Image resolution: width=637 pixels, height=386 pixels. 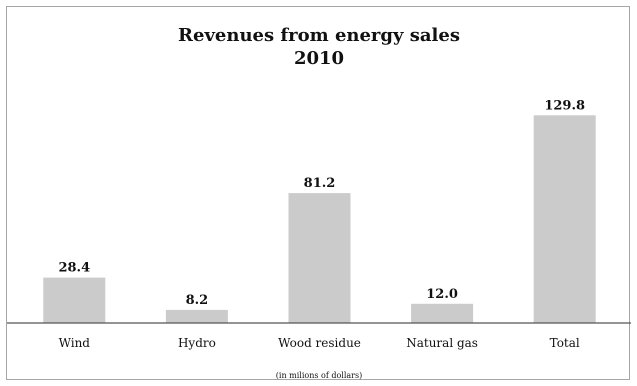 What do you see at coordinates (75, 343) in the screenshot?
I see `category-label-wind: Wind` at bounding box center [75, 343].